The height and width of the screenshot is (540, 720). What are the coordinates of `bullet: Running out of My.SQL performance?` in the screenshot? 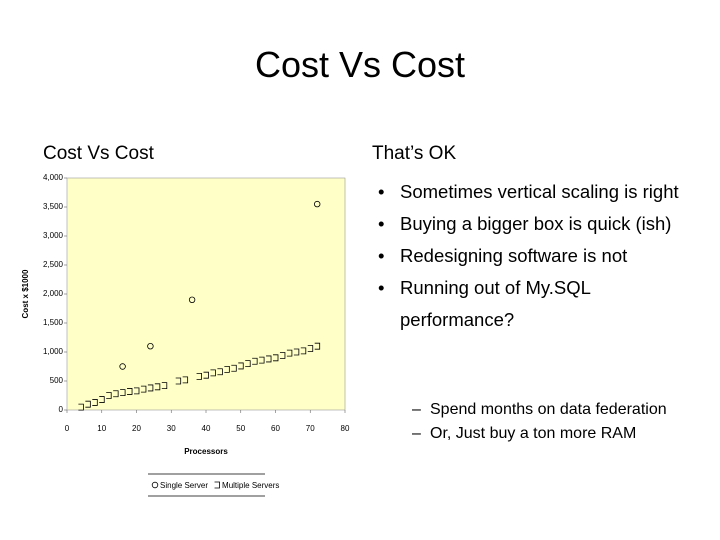 It's located at (532, 304).